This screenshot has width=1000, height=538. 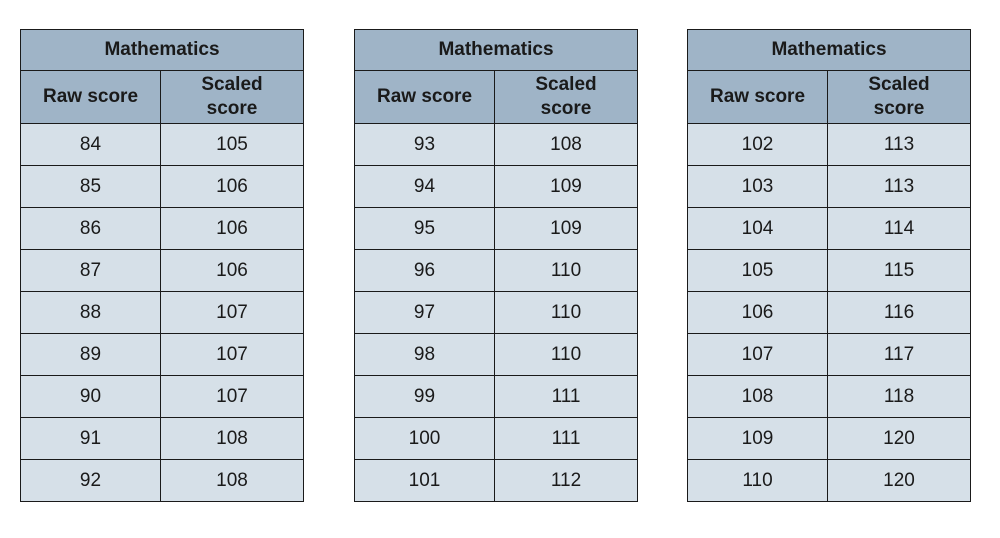 I want to click on raw-score-cell: 105, so click(x=757, y=270).